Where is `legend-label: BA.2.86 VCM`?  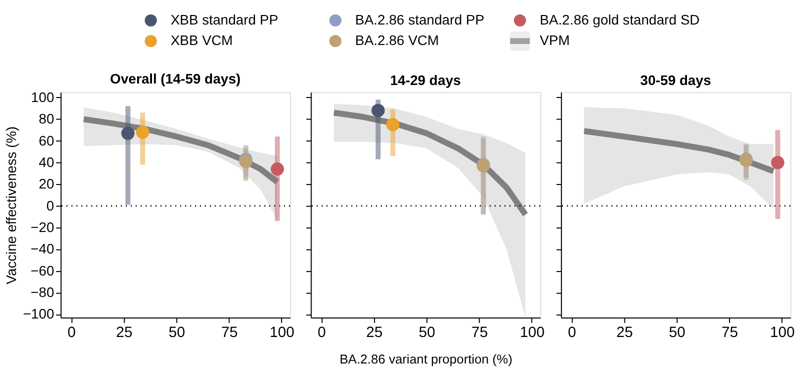 legend-label: BA.2.86 VCM is located at coordinates (397, 40).